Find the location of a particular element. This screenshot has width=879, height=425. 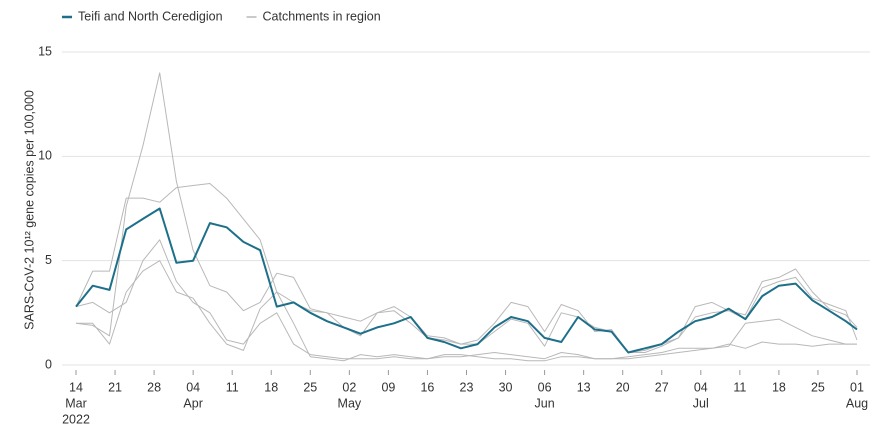

y-tick-label: 5 is located at coordinates (48, 260).